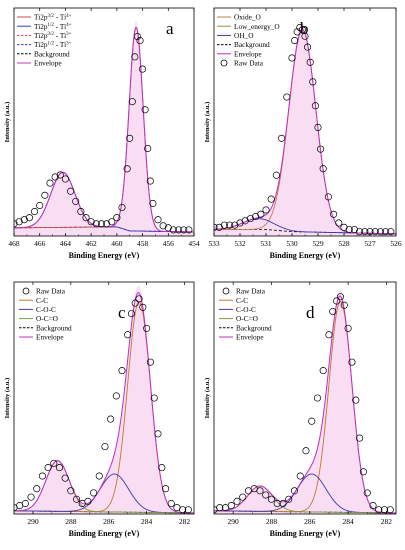 This screenshot has width=405, height=550. Describe the element at coordinates (109, 521) in the screenshot. I see `x-tick-label: 286` at that location.